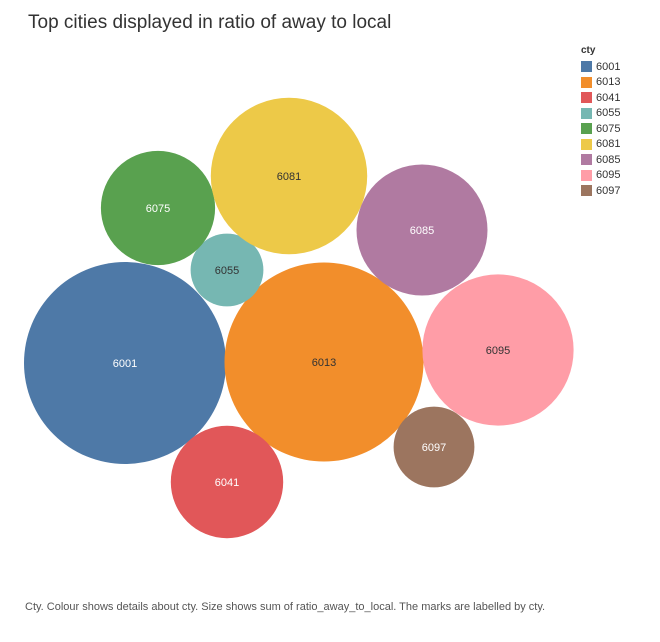  Describe the element at coordinates (608, 113) in the screenshot. I see `legend-label: 6055` at that location.